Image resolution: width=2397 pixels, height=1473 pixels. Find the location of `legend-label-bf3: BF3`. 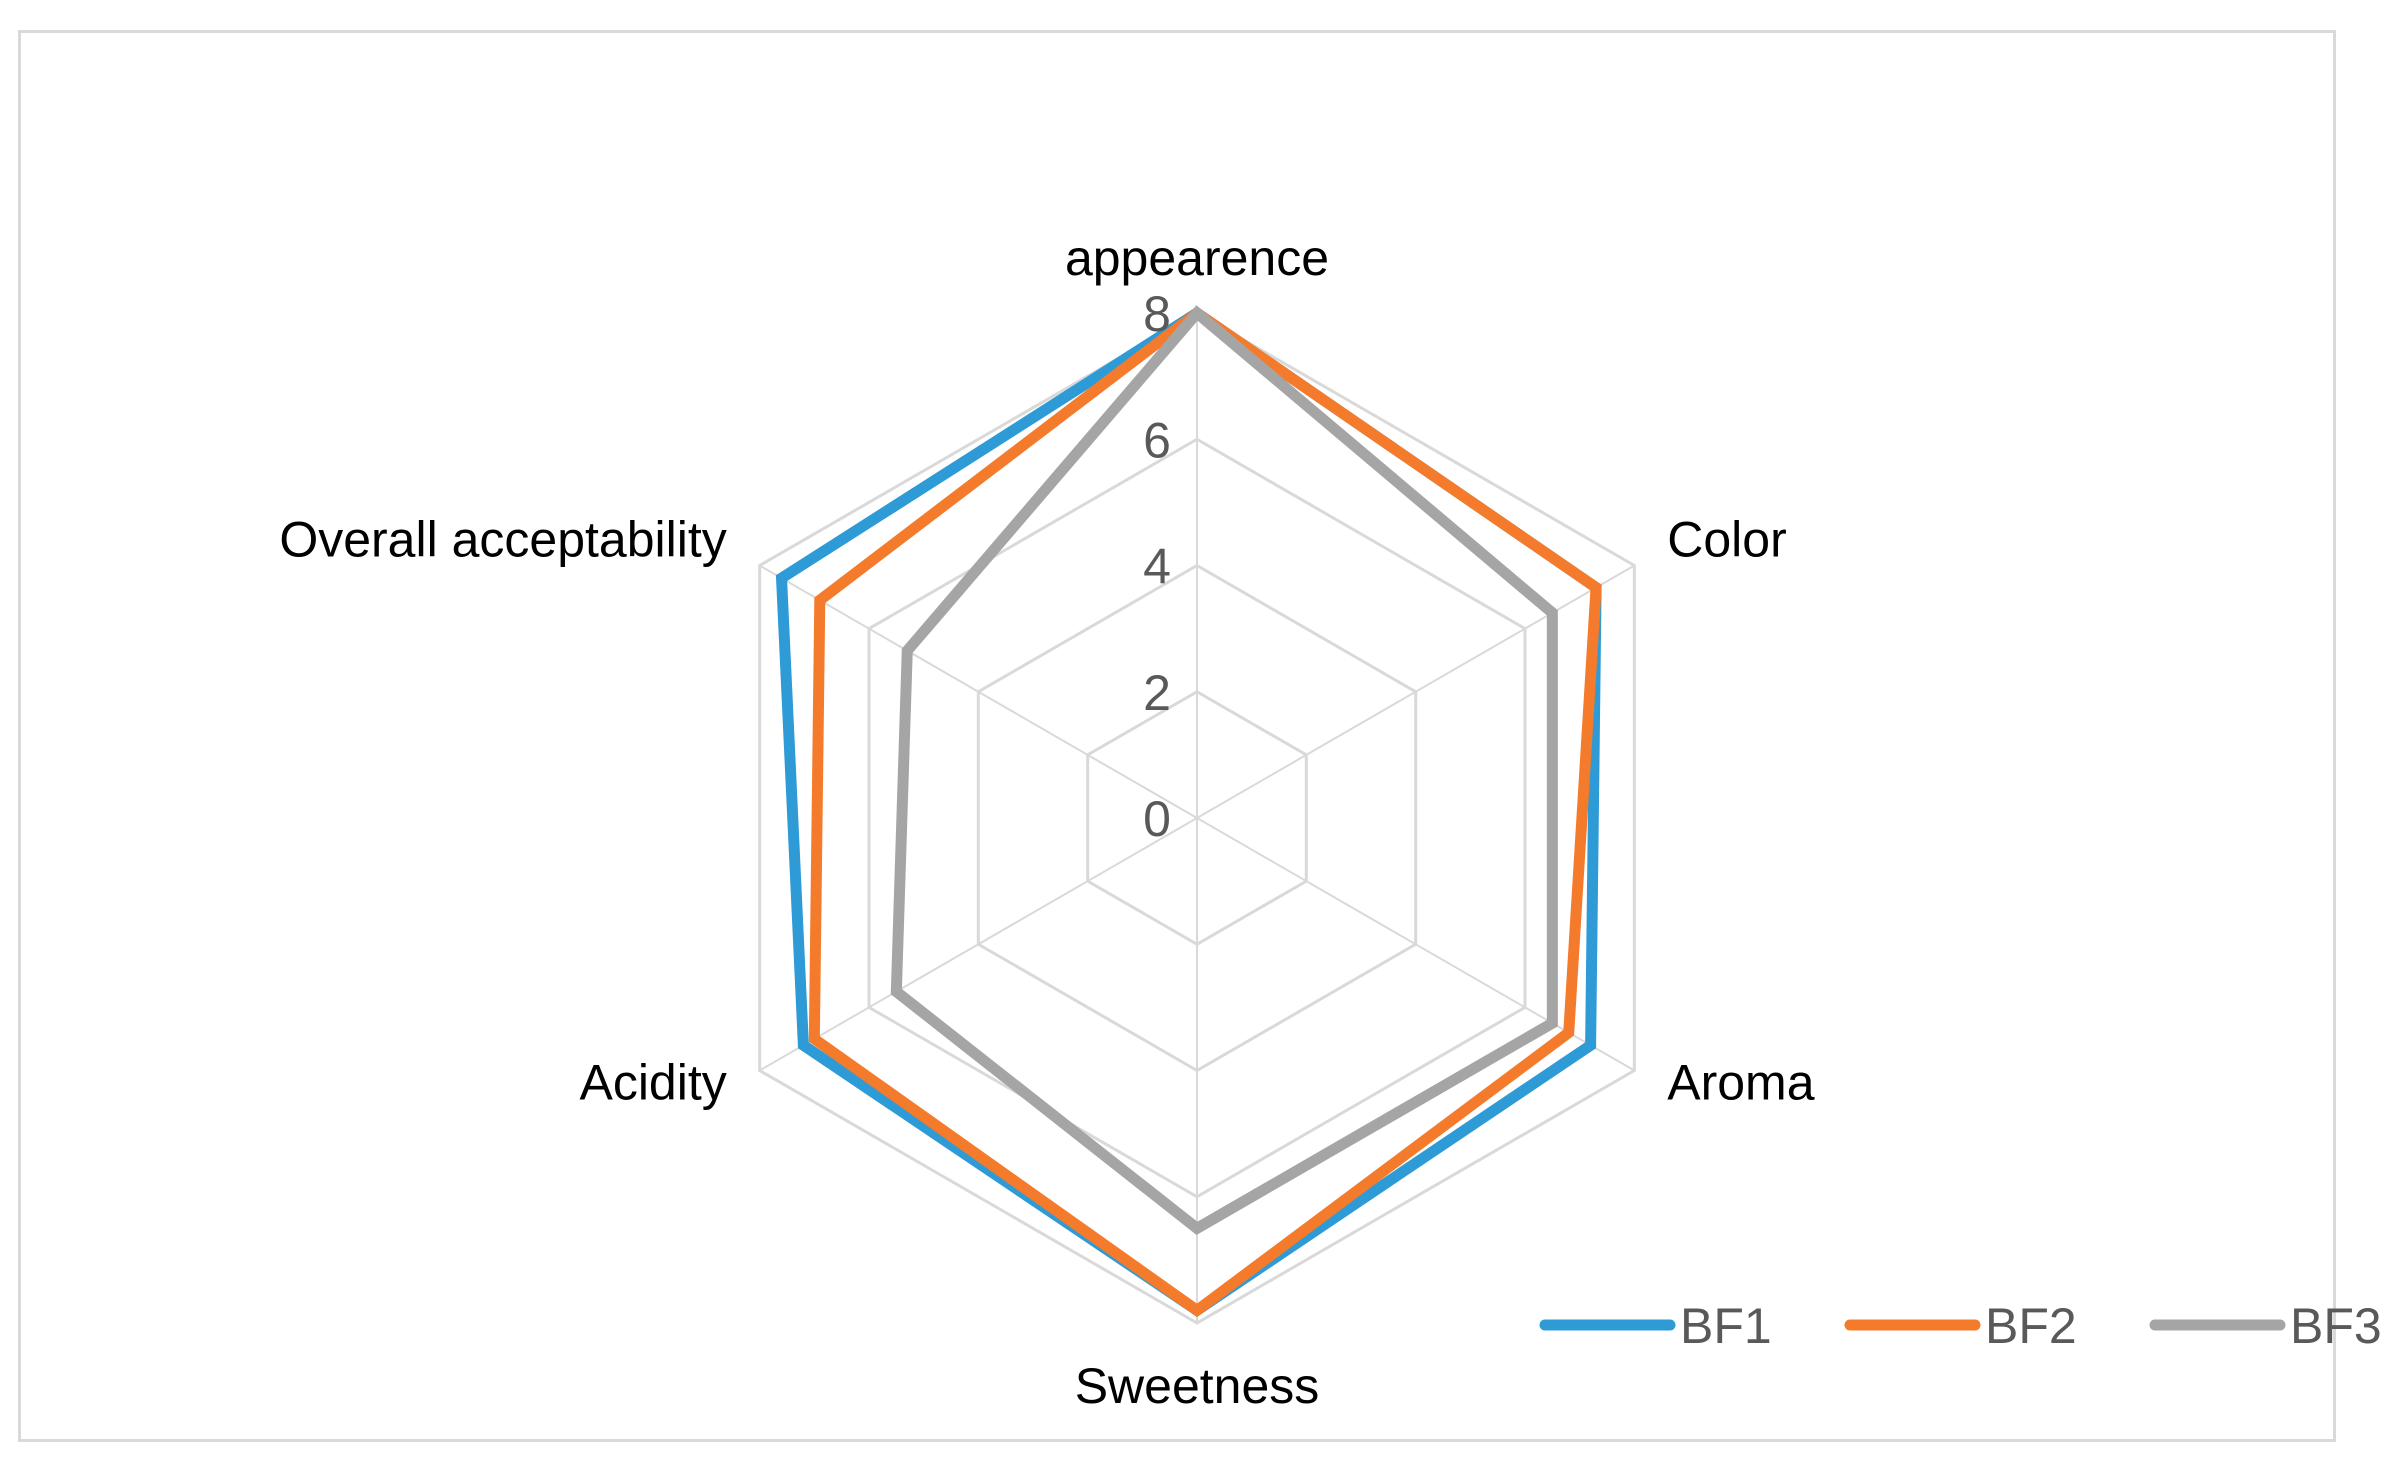

legend-label-bf3: BF3 is located at coordinates (2336, 1326).